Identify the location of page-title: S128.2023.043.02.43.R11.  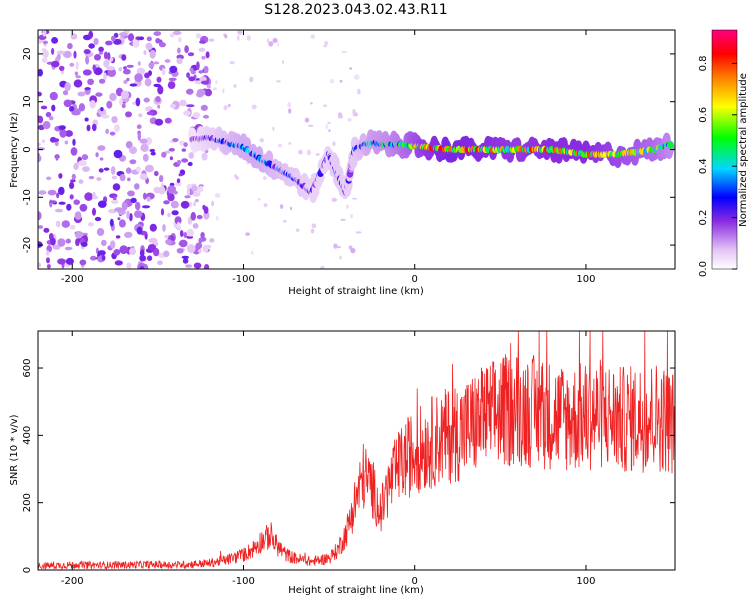
(355, 10).